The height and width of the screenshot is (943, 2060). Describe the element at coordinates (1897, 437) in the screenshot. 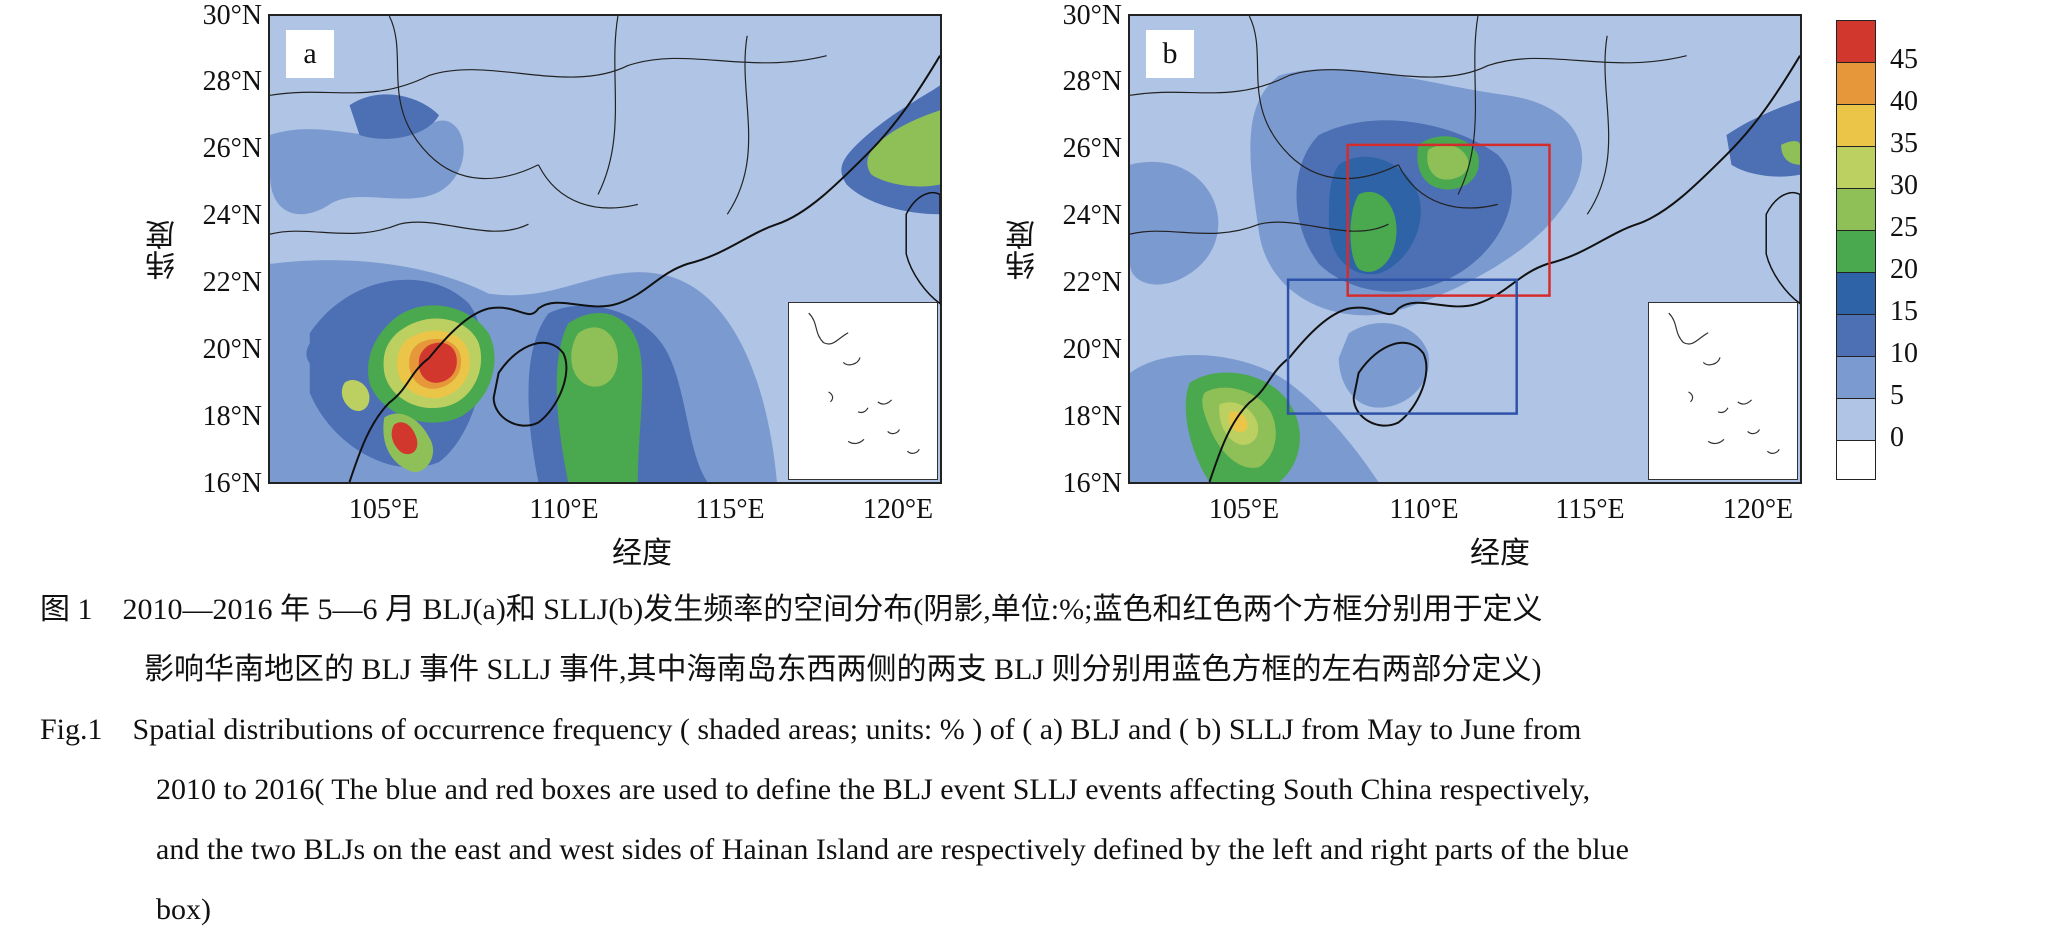

I see `colorbar-label: 0` at that location.